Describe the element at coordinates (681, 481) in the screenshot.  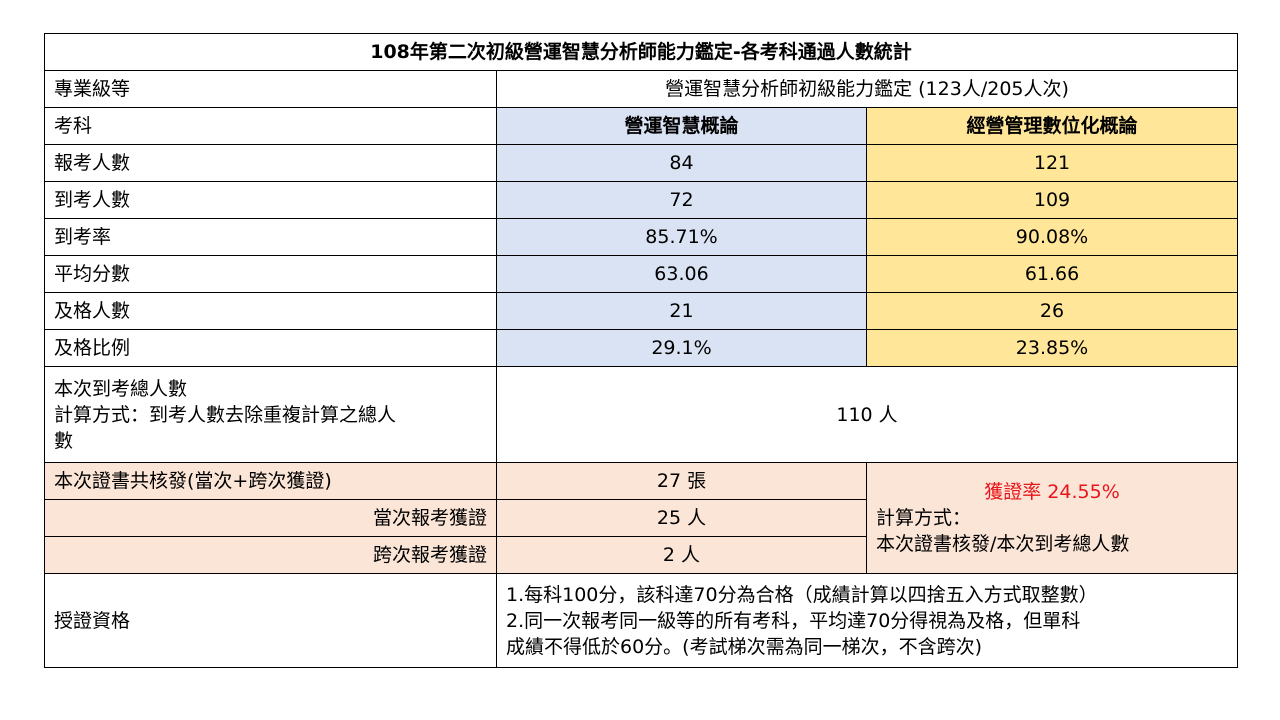
I see `certificate-total-value: 27 張` at that location.